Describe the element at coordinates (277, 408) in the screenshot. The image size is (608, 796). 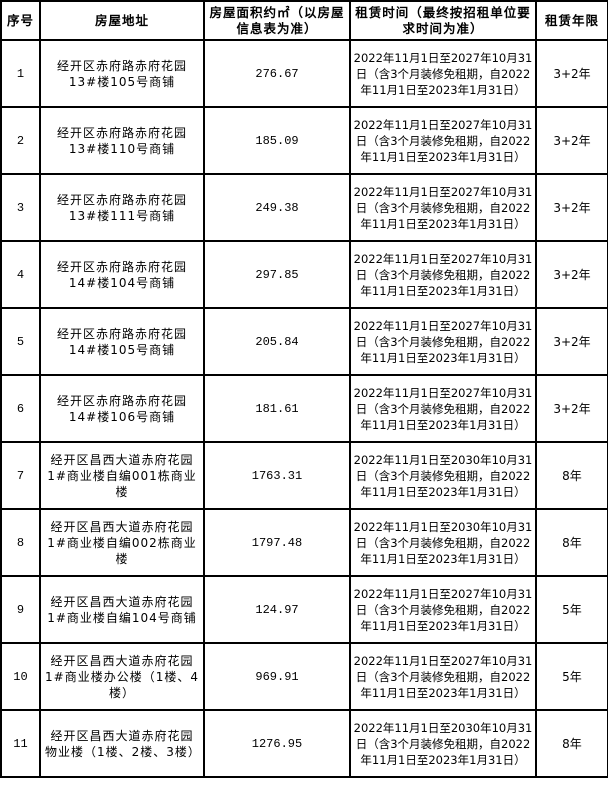
I see `cell-area: 181.61` at that location.